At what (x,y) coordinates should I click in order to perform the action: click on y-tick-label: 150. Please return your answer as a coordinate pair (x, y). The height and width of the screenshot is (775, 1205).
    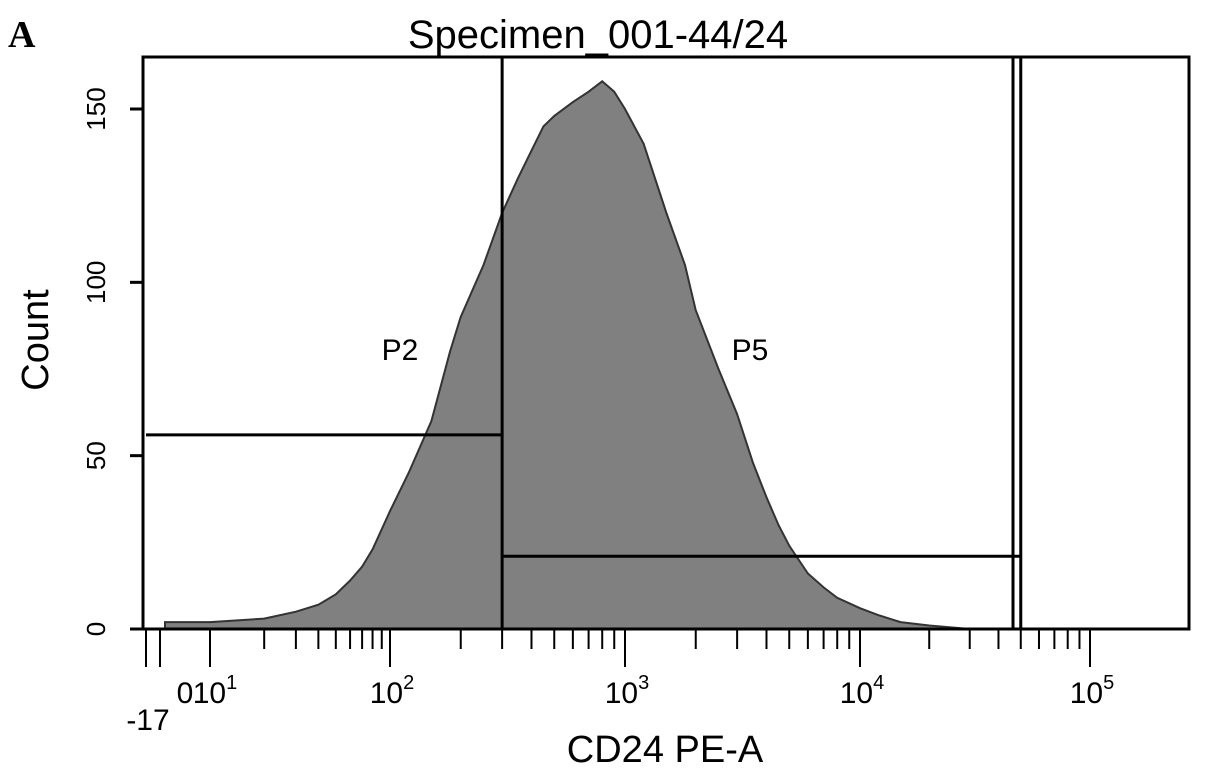
    Looking at the image, I should click on (96, 108).